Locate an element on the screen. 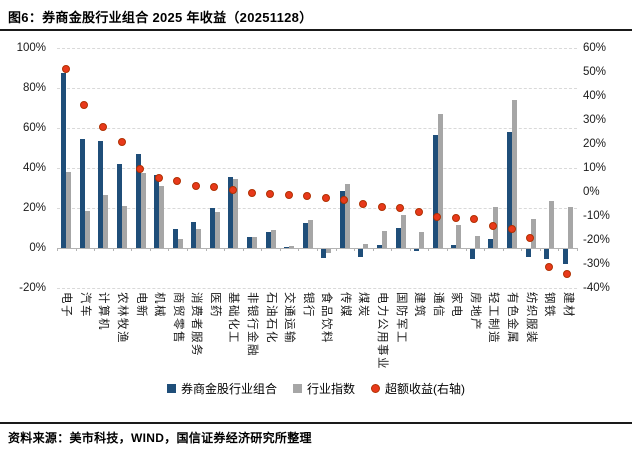 The width and height of the screenshot is (632, 456). category-label: 电新 is located at coordinates (140, 305).